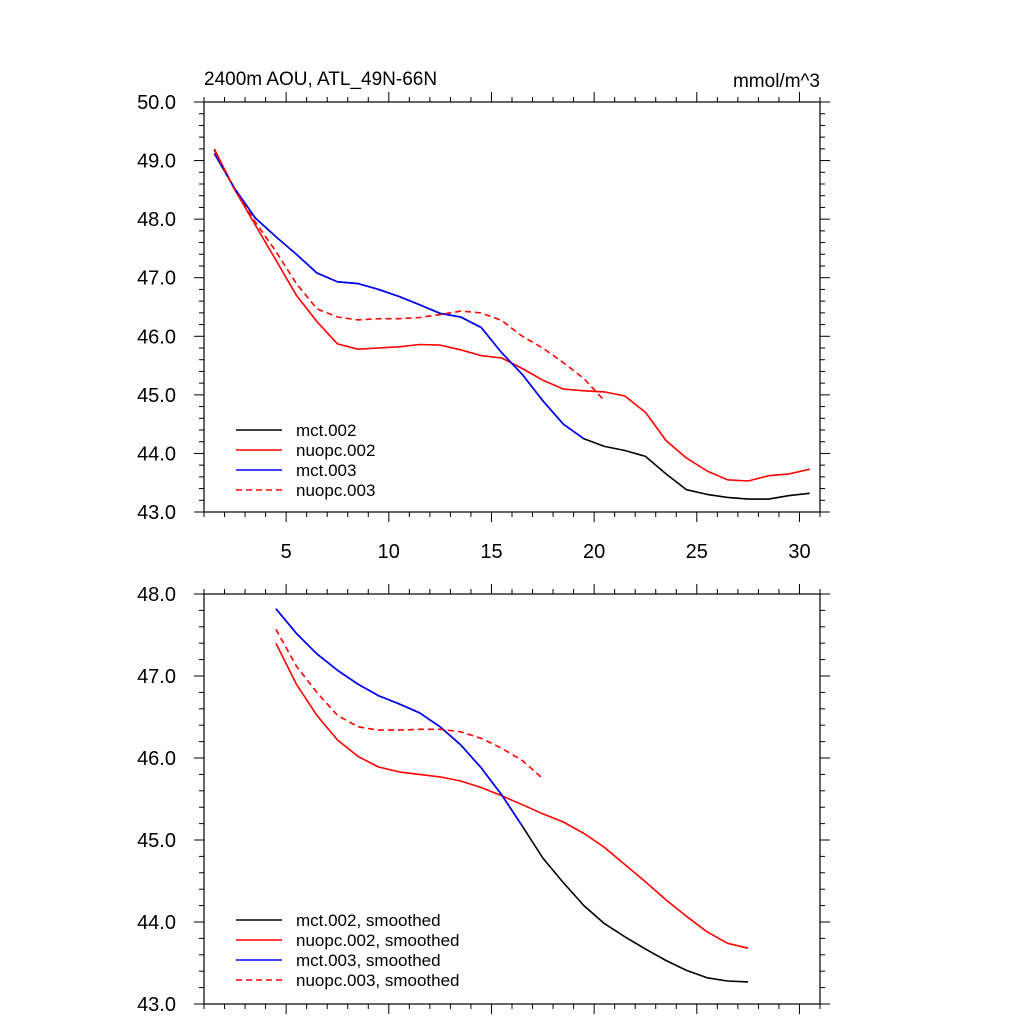 This screenshot has height=1024, width=1024. Describe the element at coordinates (409, 704) in the screenshot. I see `series-line-nuopc-003-smoothed` at that location.